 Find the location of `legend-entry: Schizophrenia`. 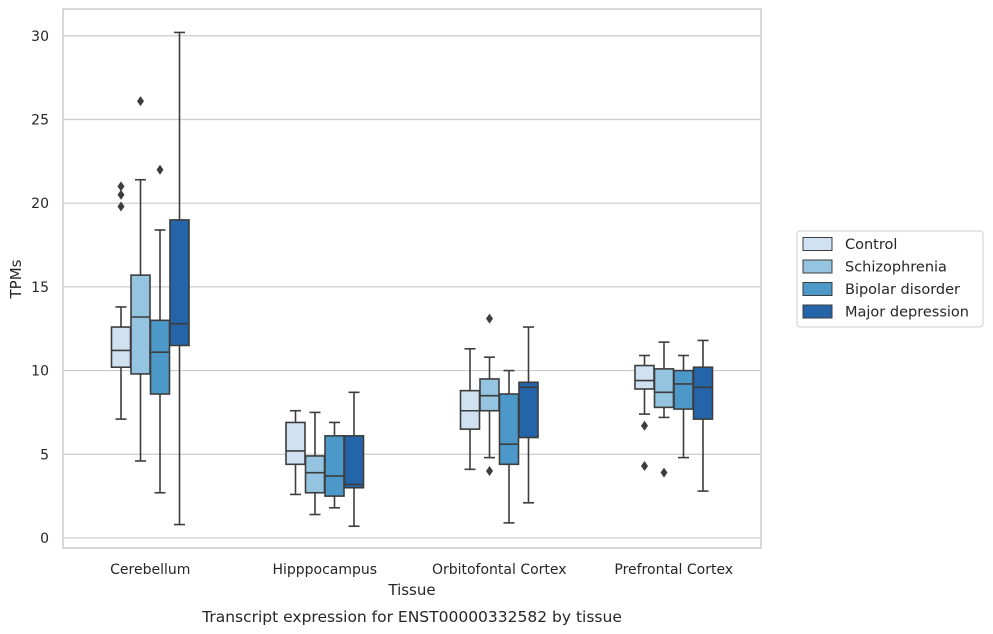

legend-entry: Schizophrenia is located at coordinates (896, 268).